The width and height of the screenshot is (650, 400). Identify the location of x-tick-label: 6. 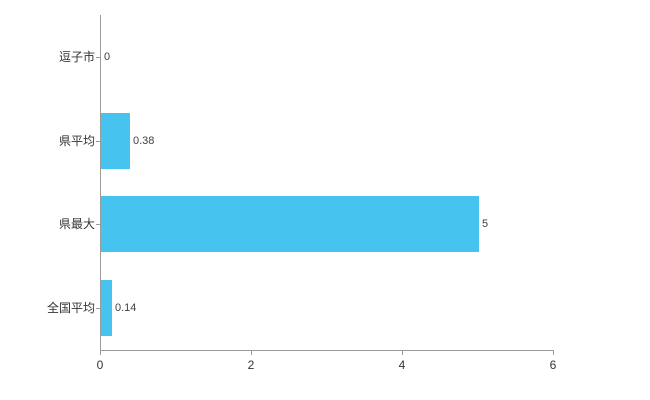
(553, 365).